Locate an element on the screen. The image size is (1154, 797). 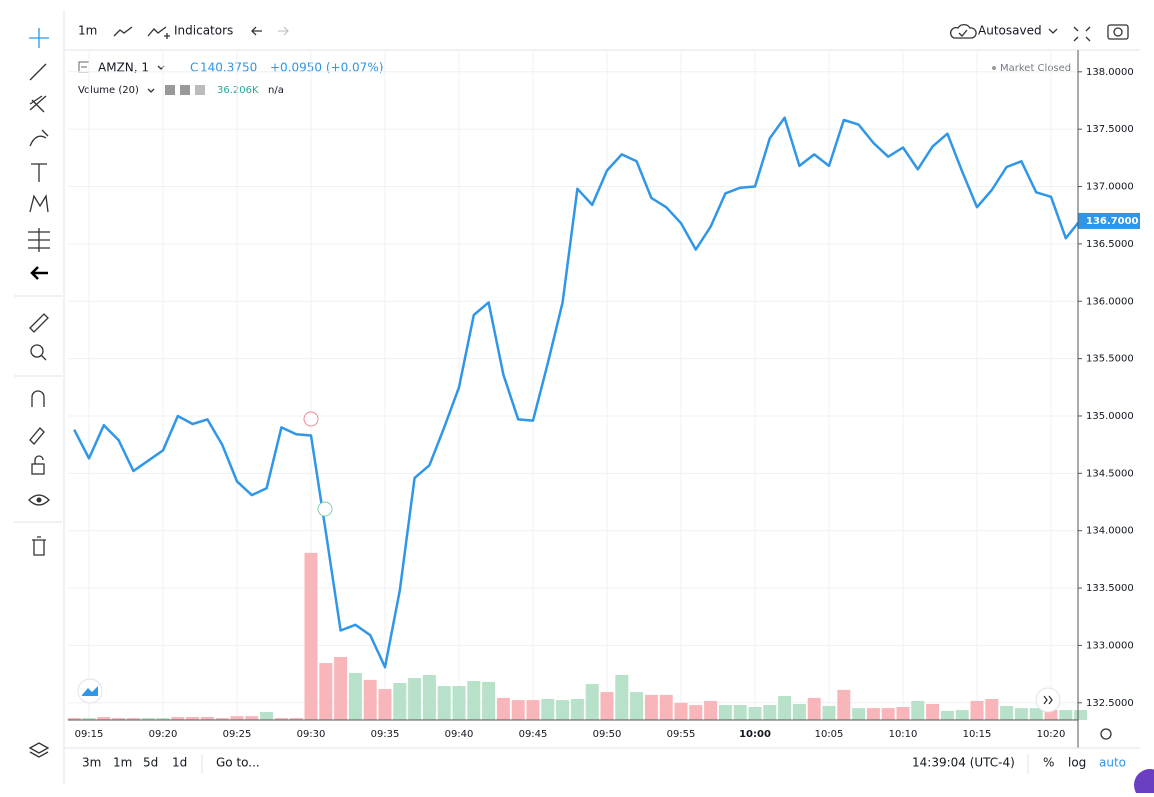
redo is located at coordinates (283, 31).